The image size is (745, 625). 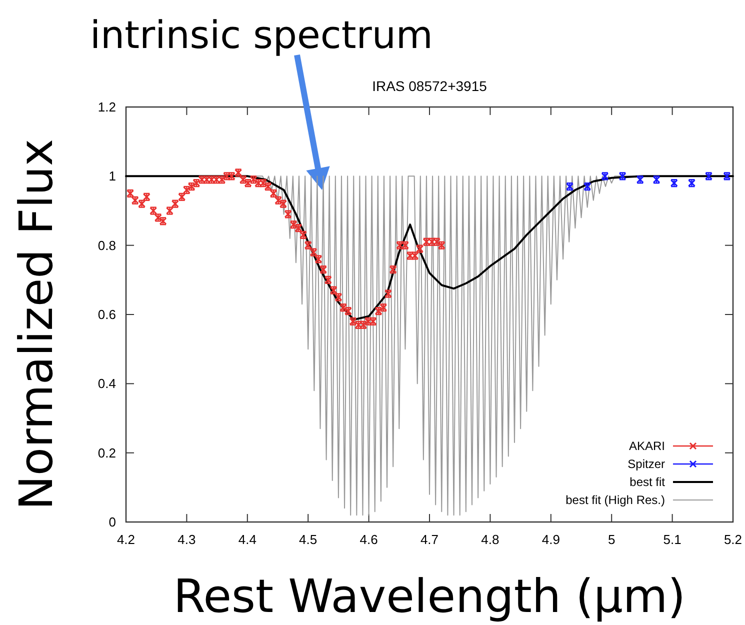 I want to click on x-axis-title: Rest Wavelength (μm), so click(x=429, y=596).